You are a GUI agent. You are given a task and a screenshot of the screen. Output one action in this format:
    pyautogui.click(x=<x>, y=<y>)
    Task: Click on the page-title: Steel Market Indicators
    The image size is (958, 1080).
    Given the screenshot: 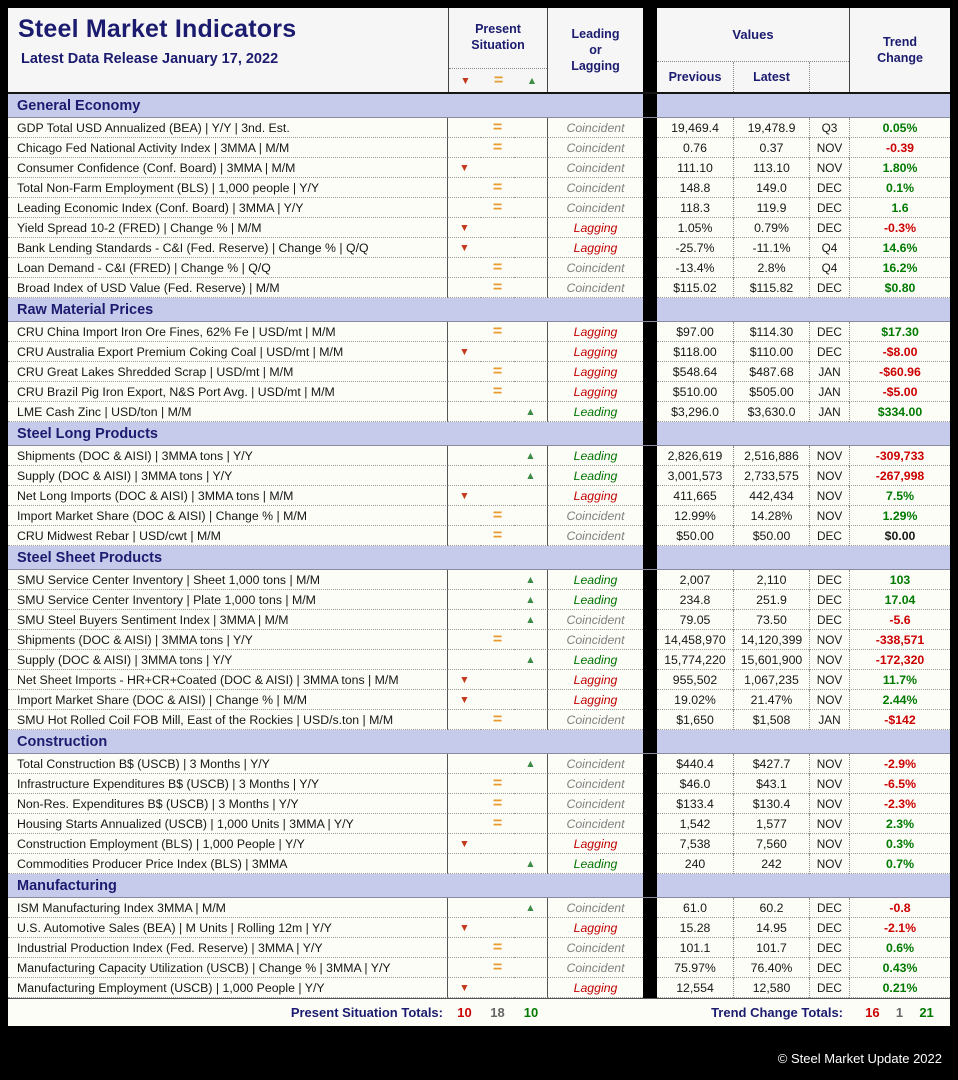 What is the action you would take?
    pyautogui.click(x=157, y=29)
    